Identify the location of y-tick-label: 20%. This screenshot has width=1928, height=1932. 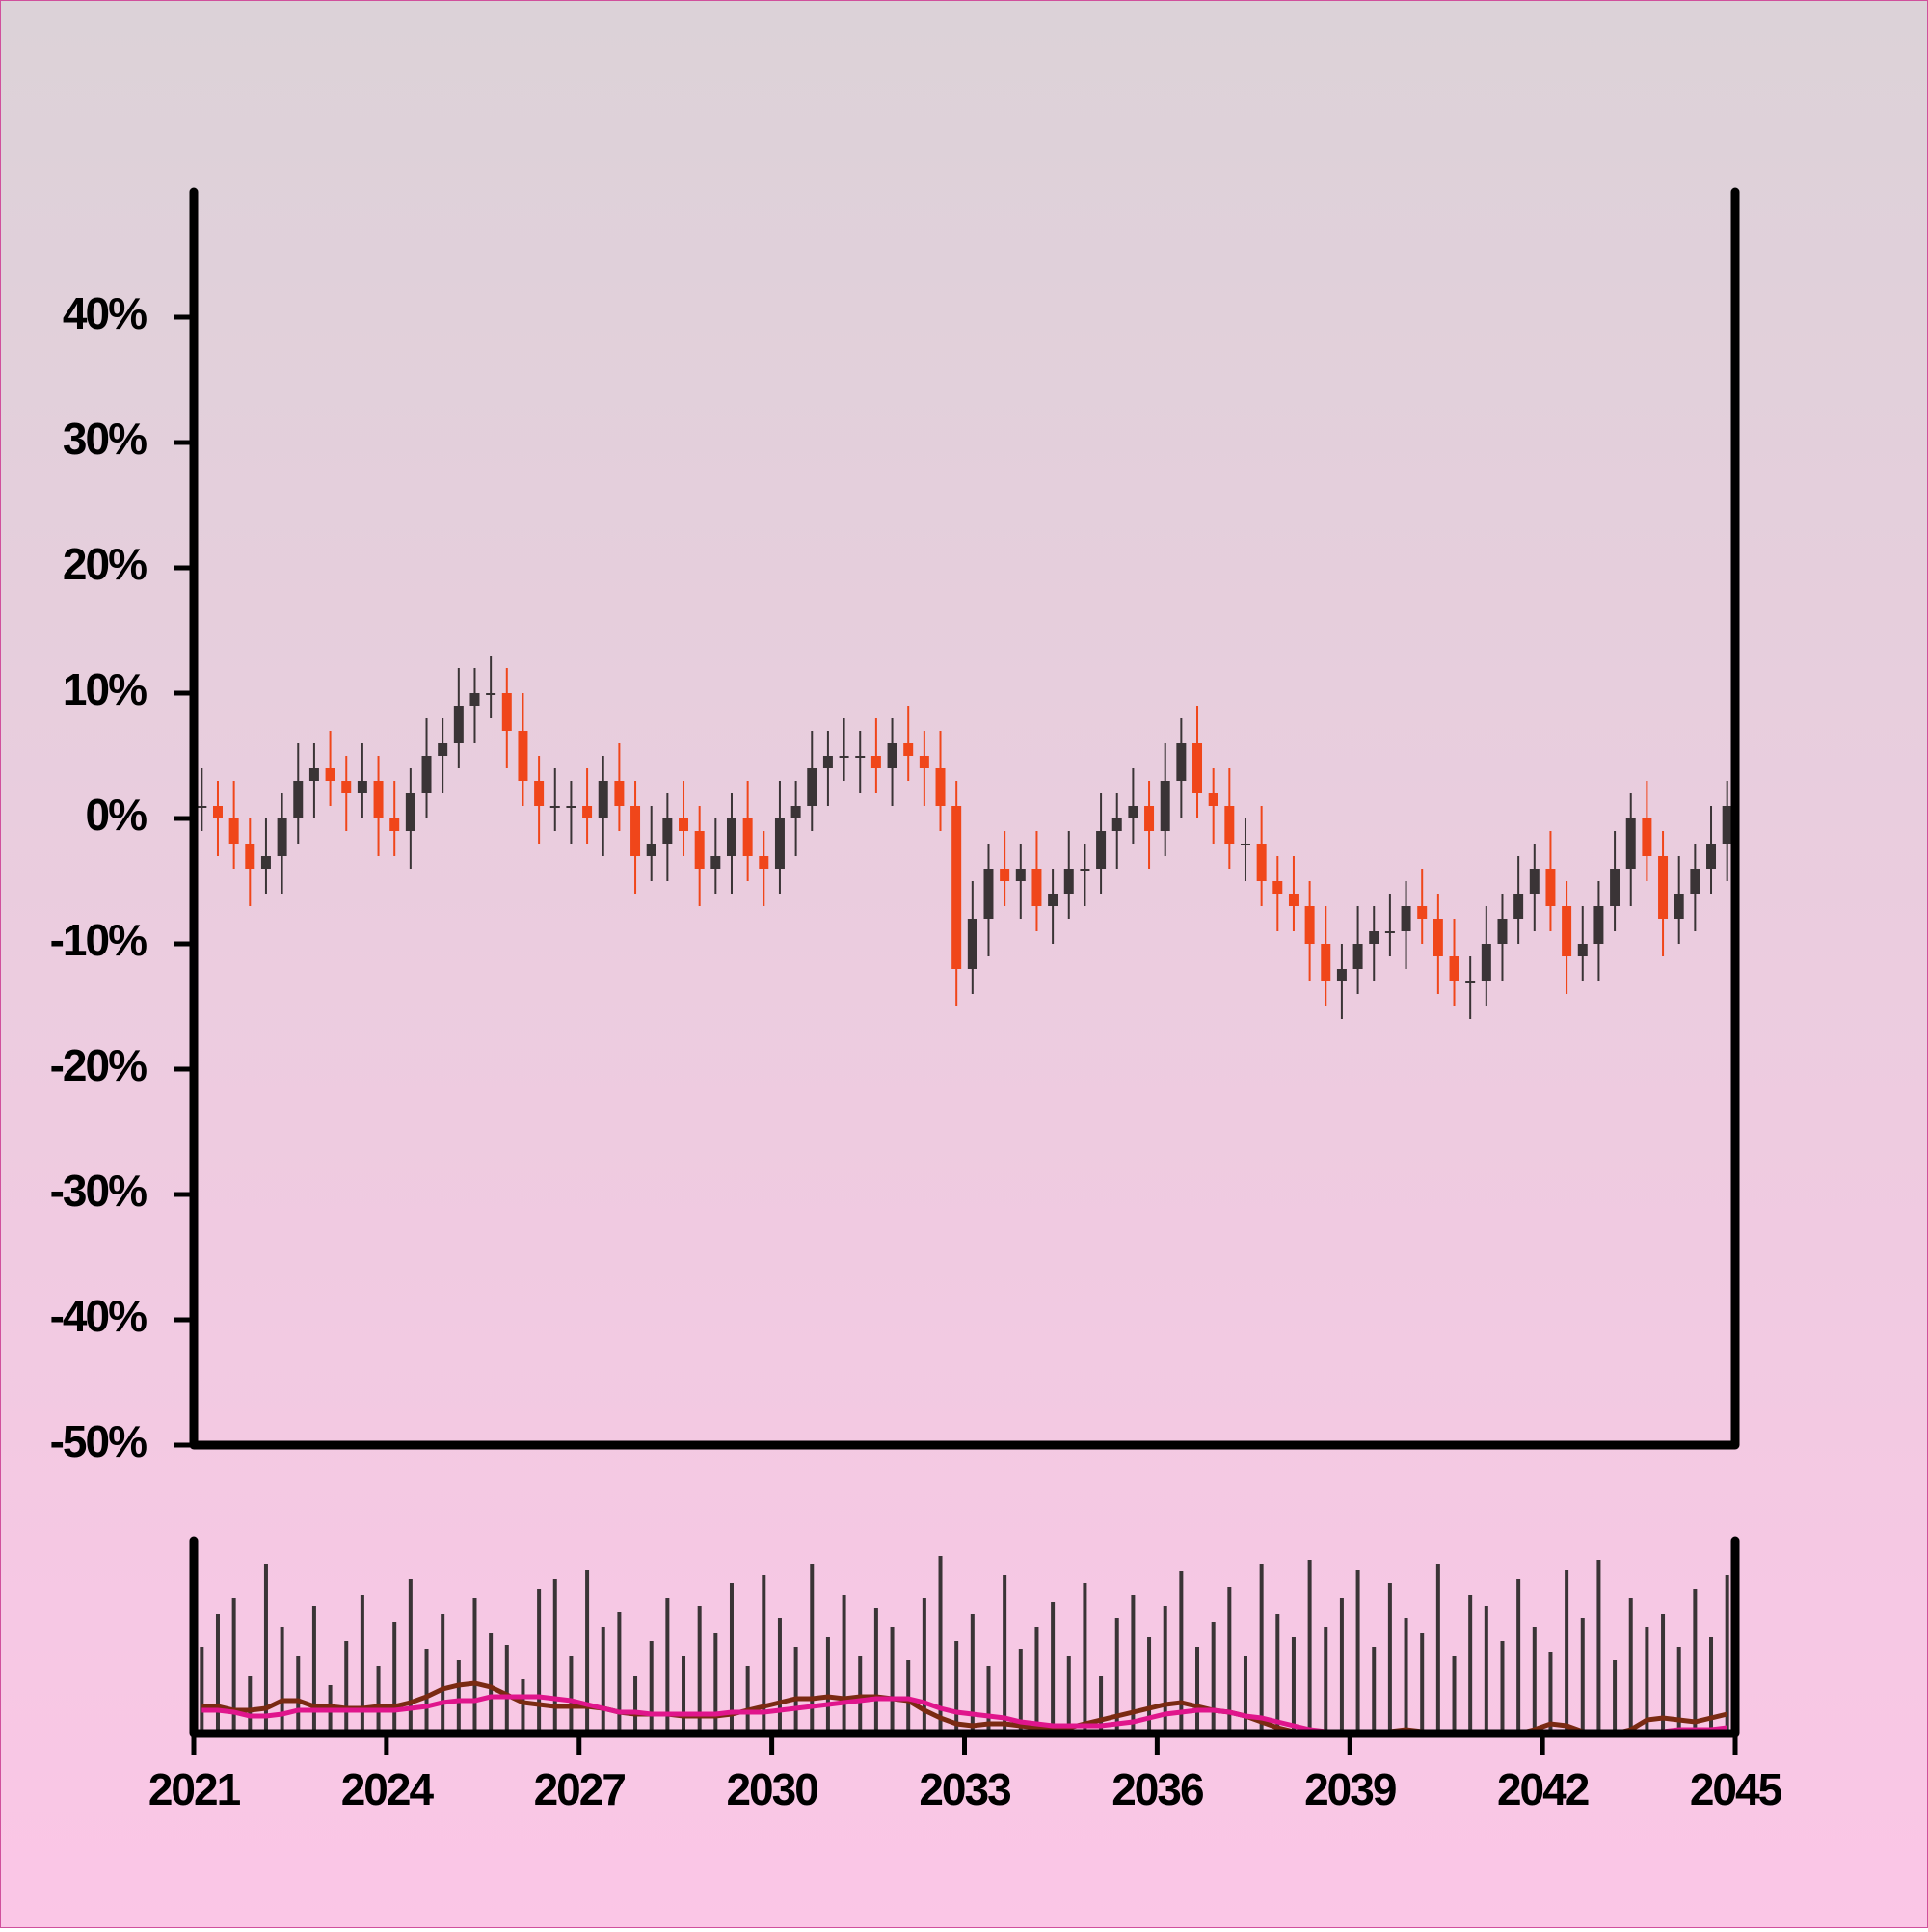
(105, 564).